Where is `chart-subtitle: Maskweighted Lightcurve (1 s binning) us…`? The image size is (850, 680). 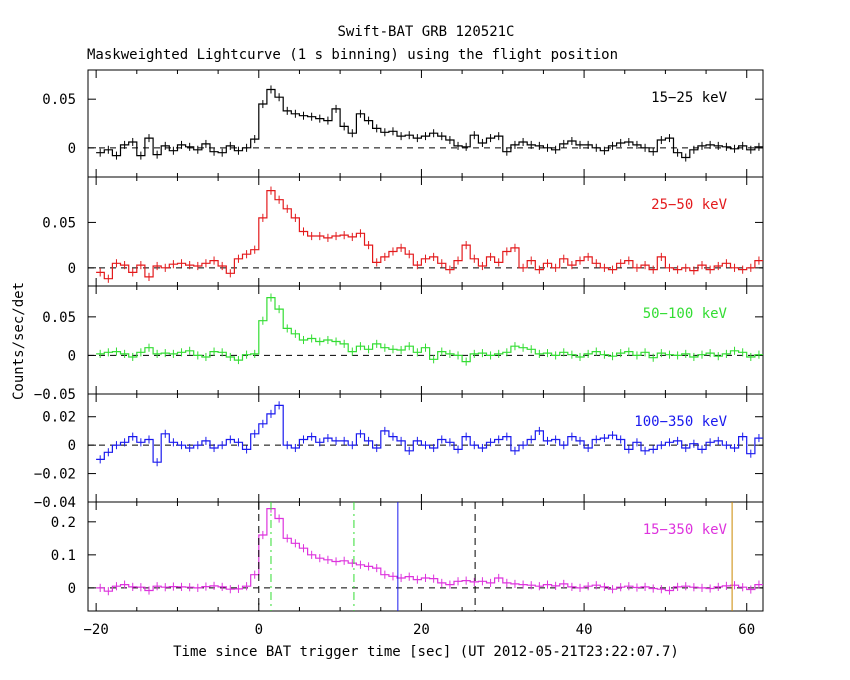 chart-subtitle: Maskweighted Lightcurve (1 s binning) us… is located at coordinates (352, 55).